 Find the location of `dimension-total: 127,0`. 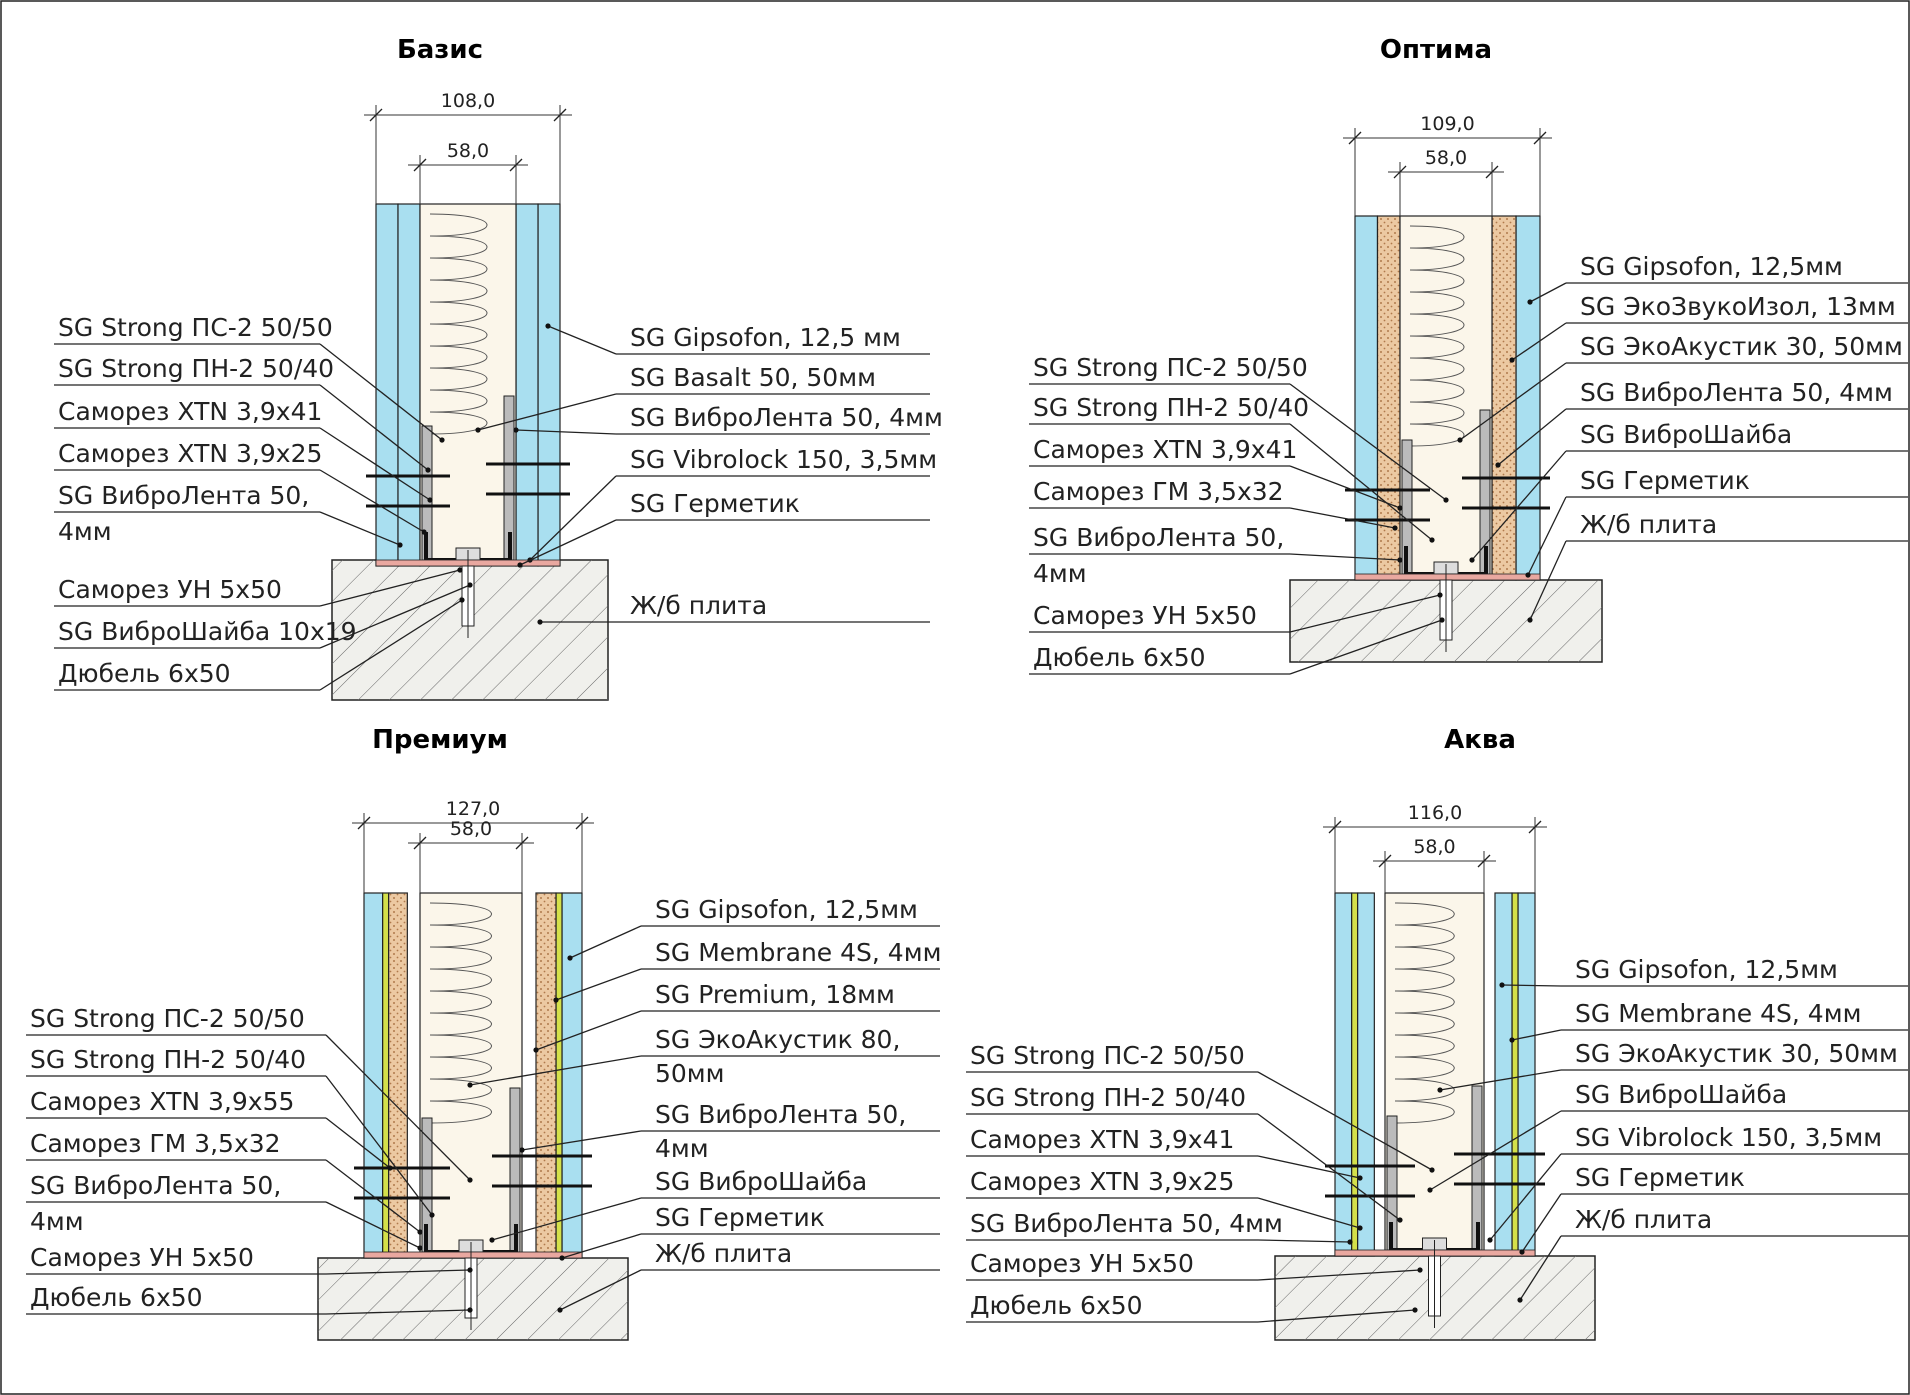

dimension-total: 127,0 is located at coordinates (473, 809).